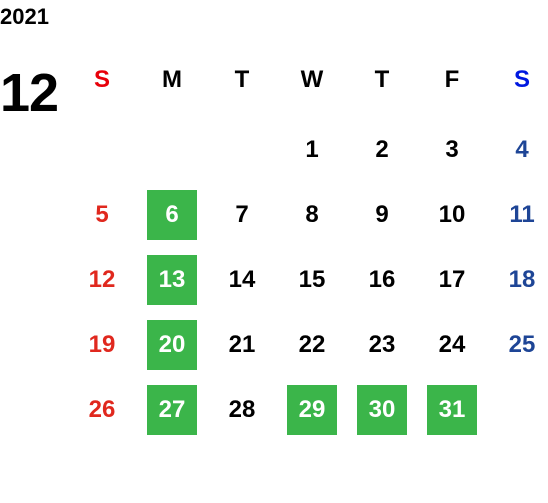 Image resolution: width=548 pixels, height=503 pixels. What do you see at coordinates (242, 344) in the screenshot?
I see `day: 21` at bounding box center [242, 344].